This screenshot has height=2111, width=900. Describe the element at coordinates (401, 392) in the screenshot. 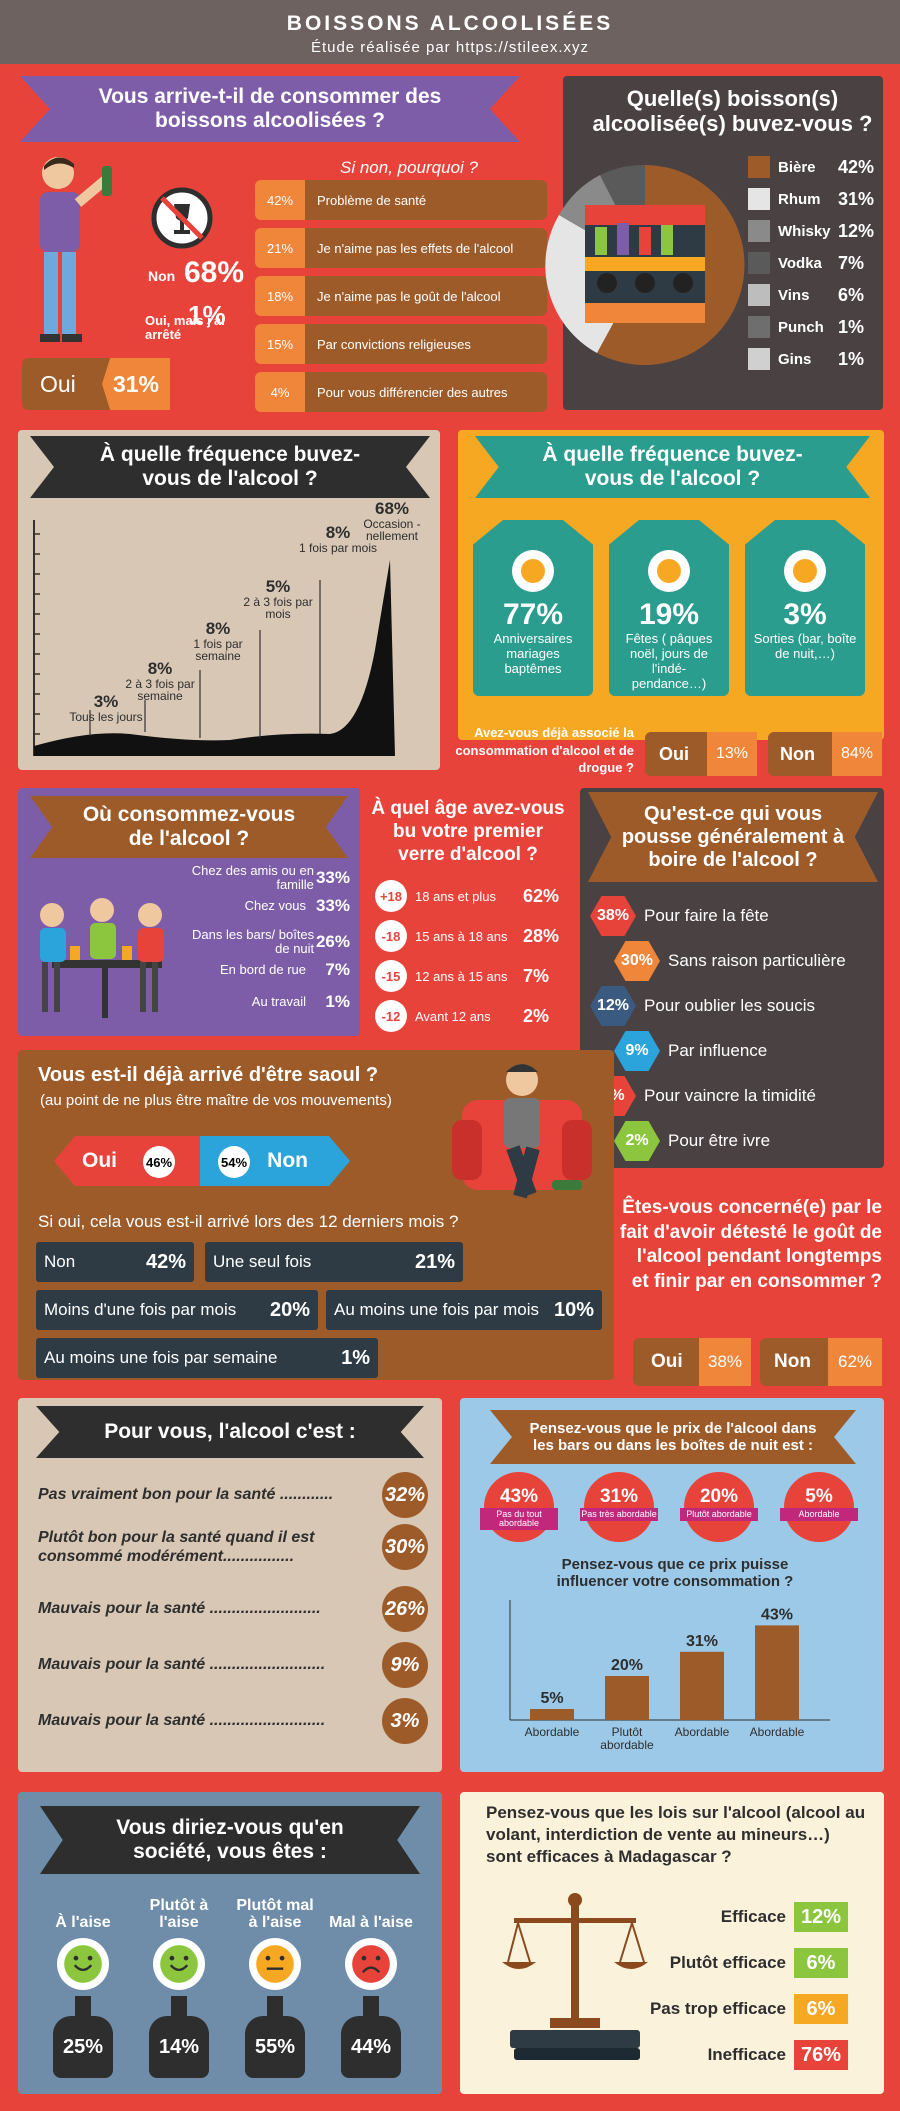

I see `reason-row: 4% Pour vous différencier des autres` at that location.